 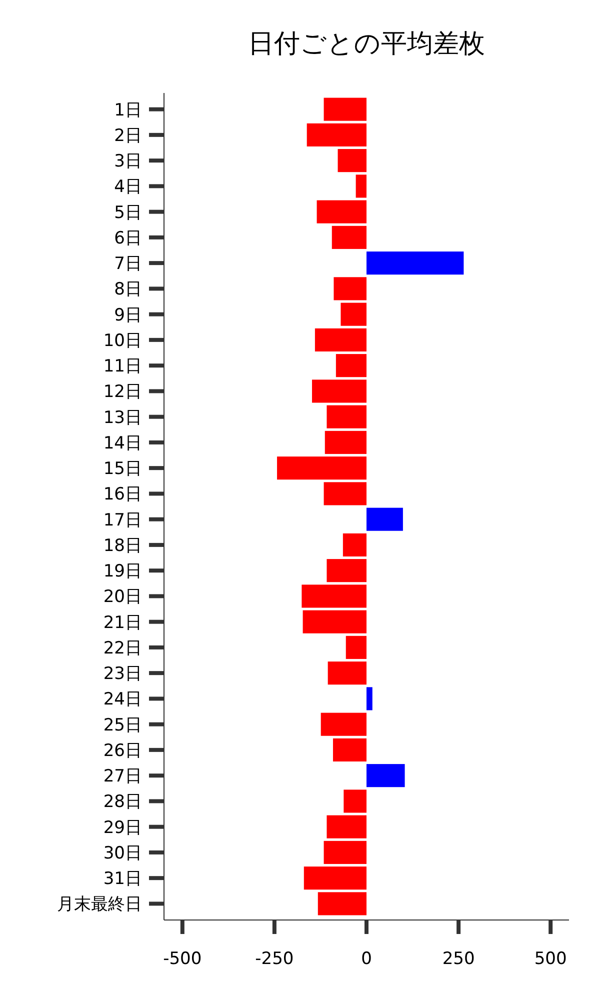 What do you see at coordinates (122, 879) in the screenshot?
I see `y-tick-label: 31日` at bounding box center [122, 879].